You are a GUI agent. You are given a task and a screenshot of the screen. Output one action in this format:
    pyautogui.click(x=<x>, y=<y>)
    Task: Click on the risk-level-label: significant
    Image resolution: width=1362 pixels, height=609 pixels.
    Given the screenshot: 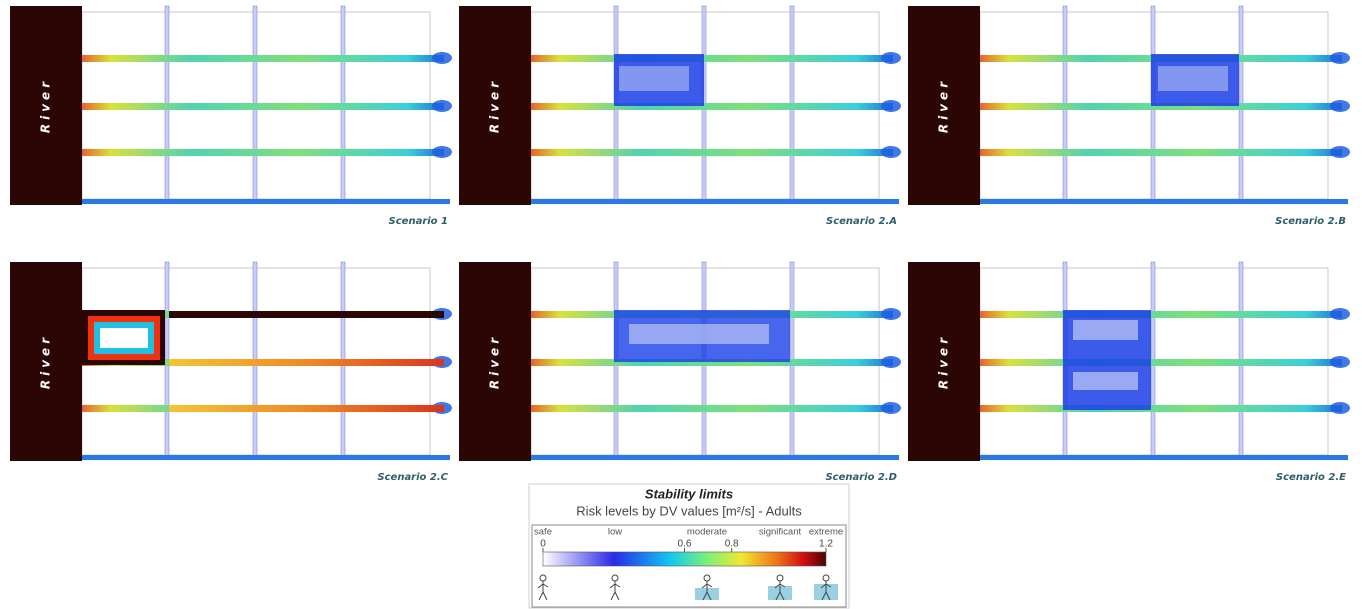 What is the action you would take?
    pyautogui.click(x=780, y=532)
    